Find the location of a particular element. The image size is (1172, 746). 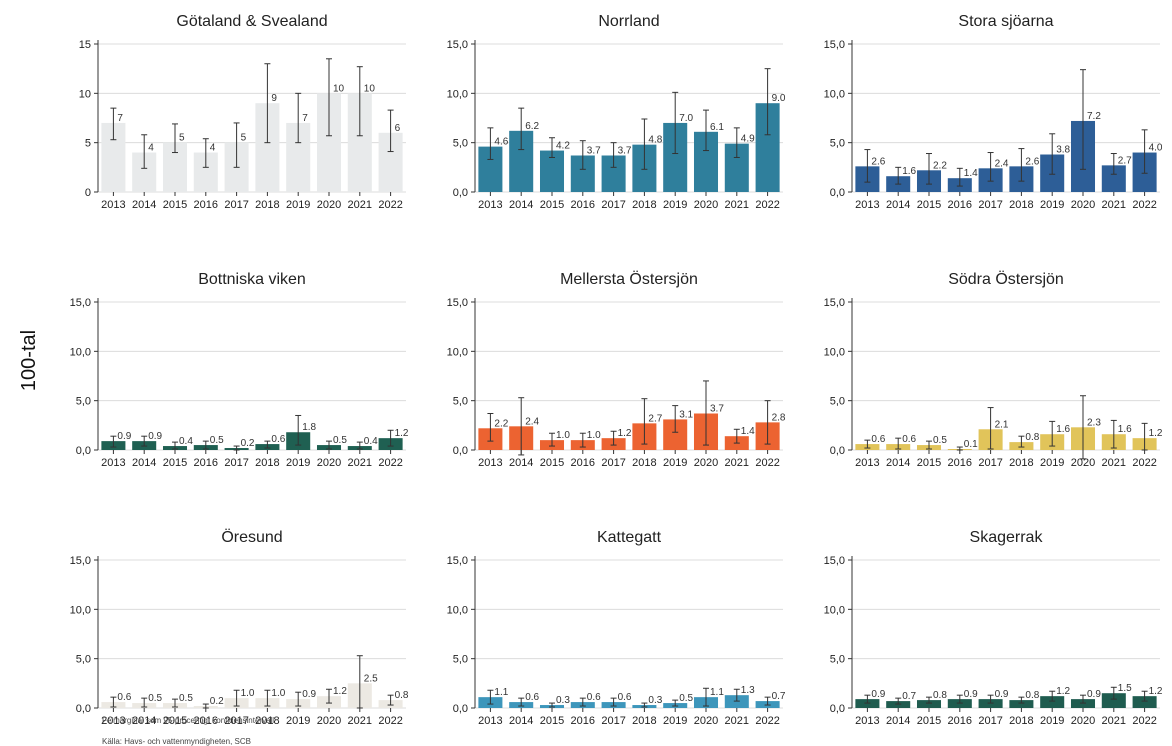

data-label: 0.8 is located at coordinates (940, 695).